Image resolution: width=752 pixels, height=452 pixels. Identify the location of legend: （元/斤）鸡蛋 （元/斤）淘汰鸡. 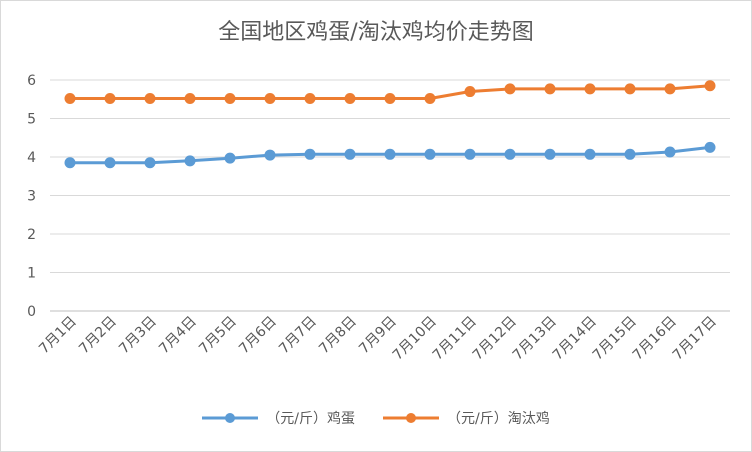
(376, 418).